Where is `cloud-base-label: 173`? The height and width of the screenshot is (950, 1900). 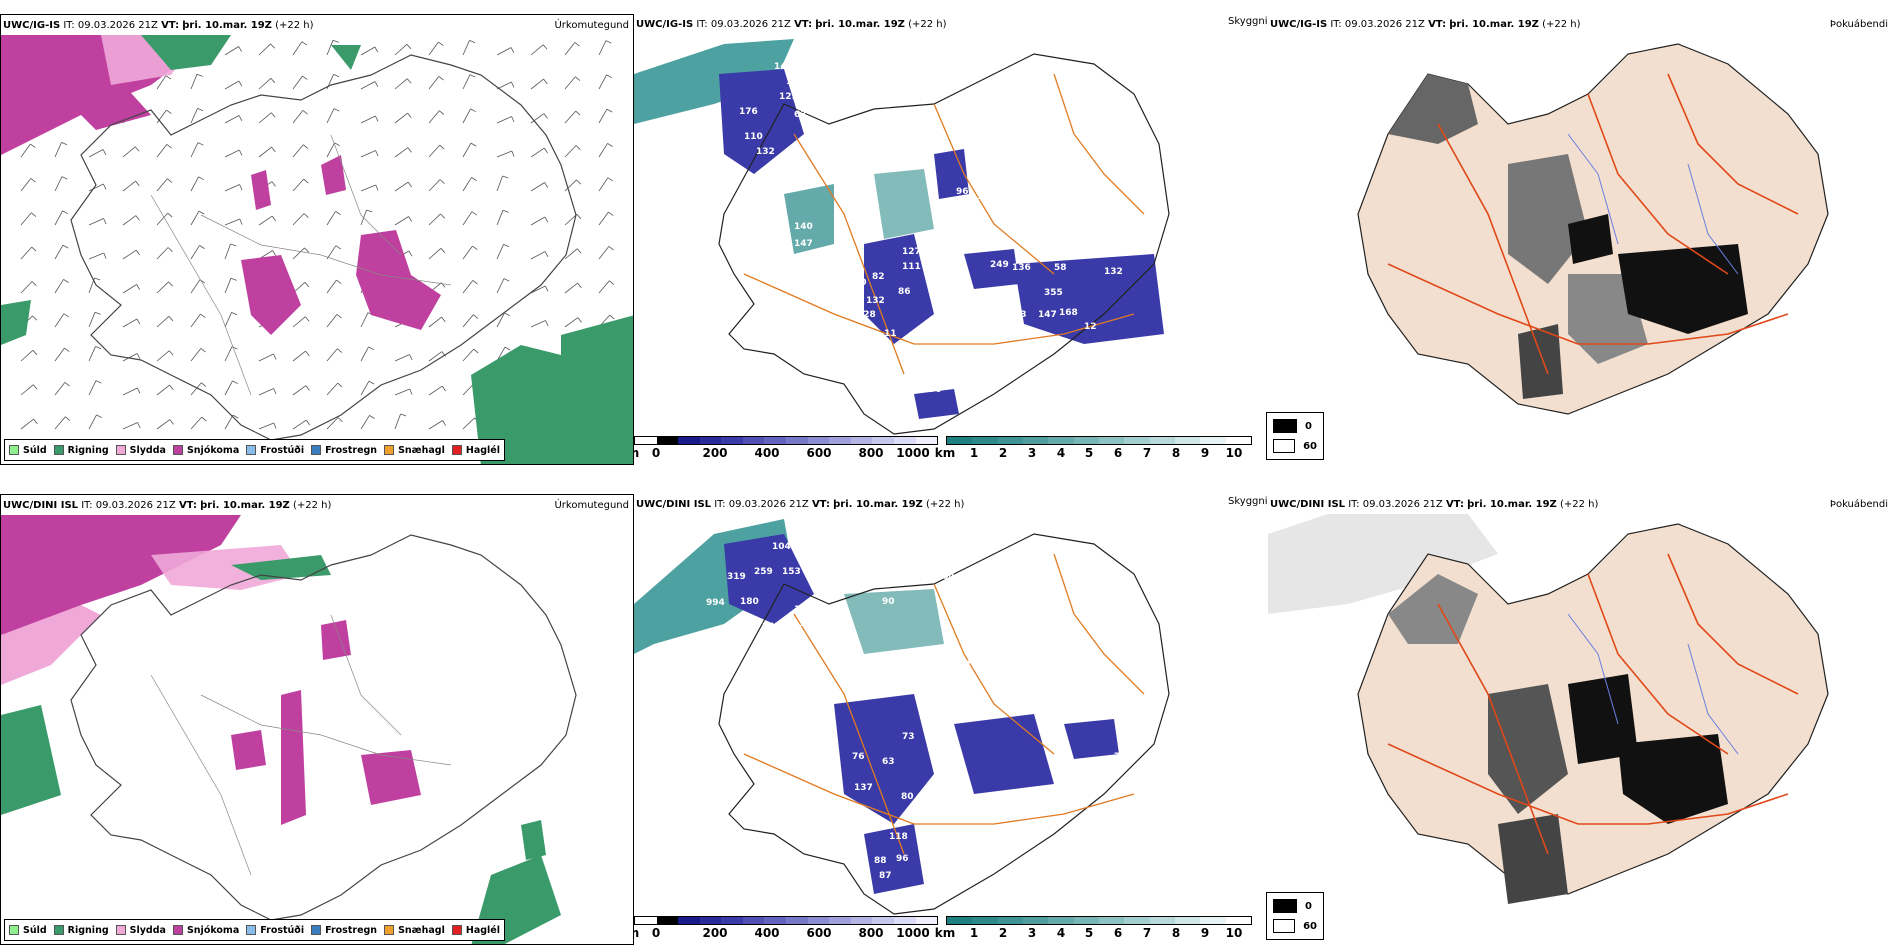
cloud-base-label: 173 is located at coordinates (985, 303).